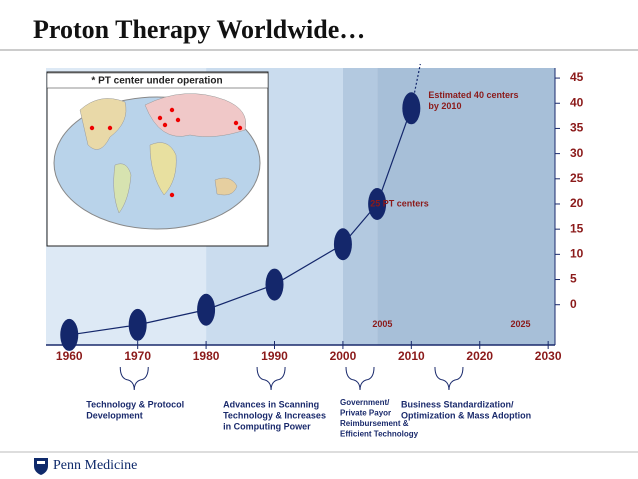  I want to click on y-tick-label: 20, so click(577, 203).